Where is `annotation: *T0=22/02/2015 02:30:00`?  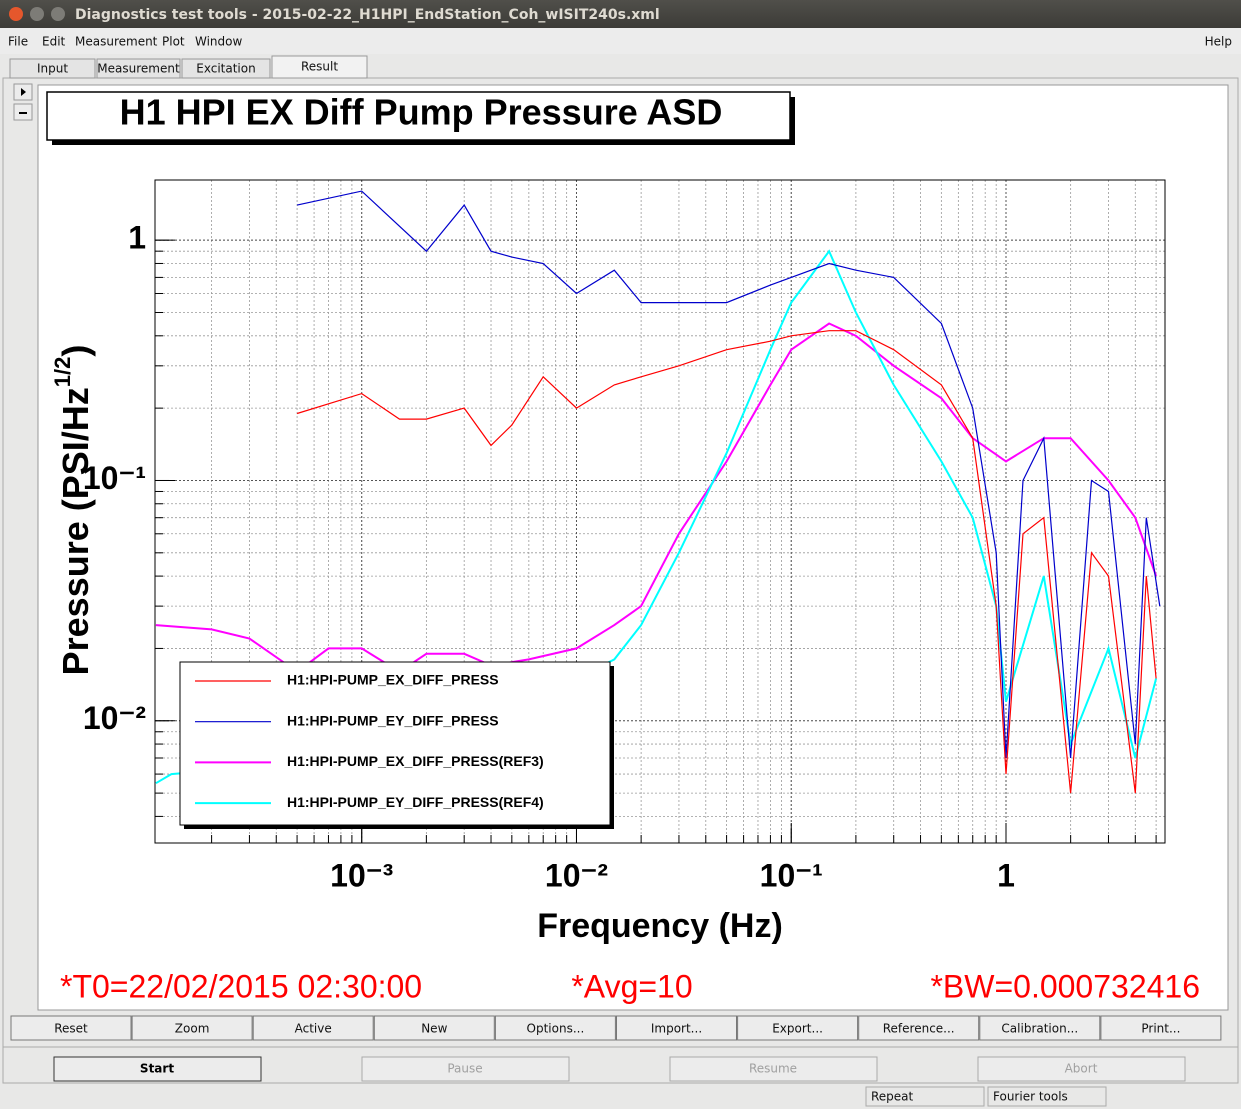
annotation: *T0=22/02/2015 02:30:00 is located at coordinates (241, 986).